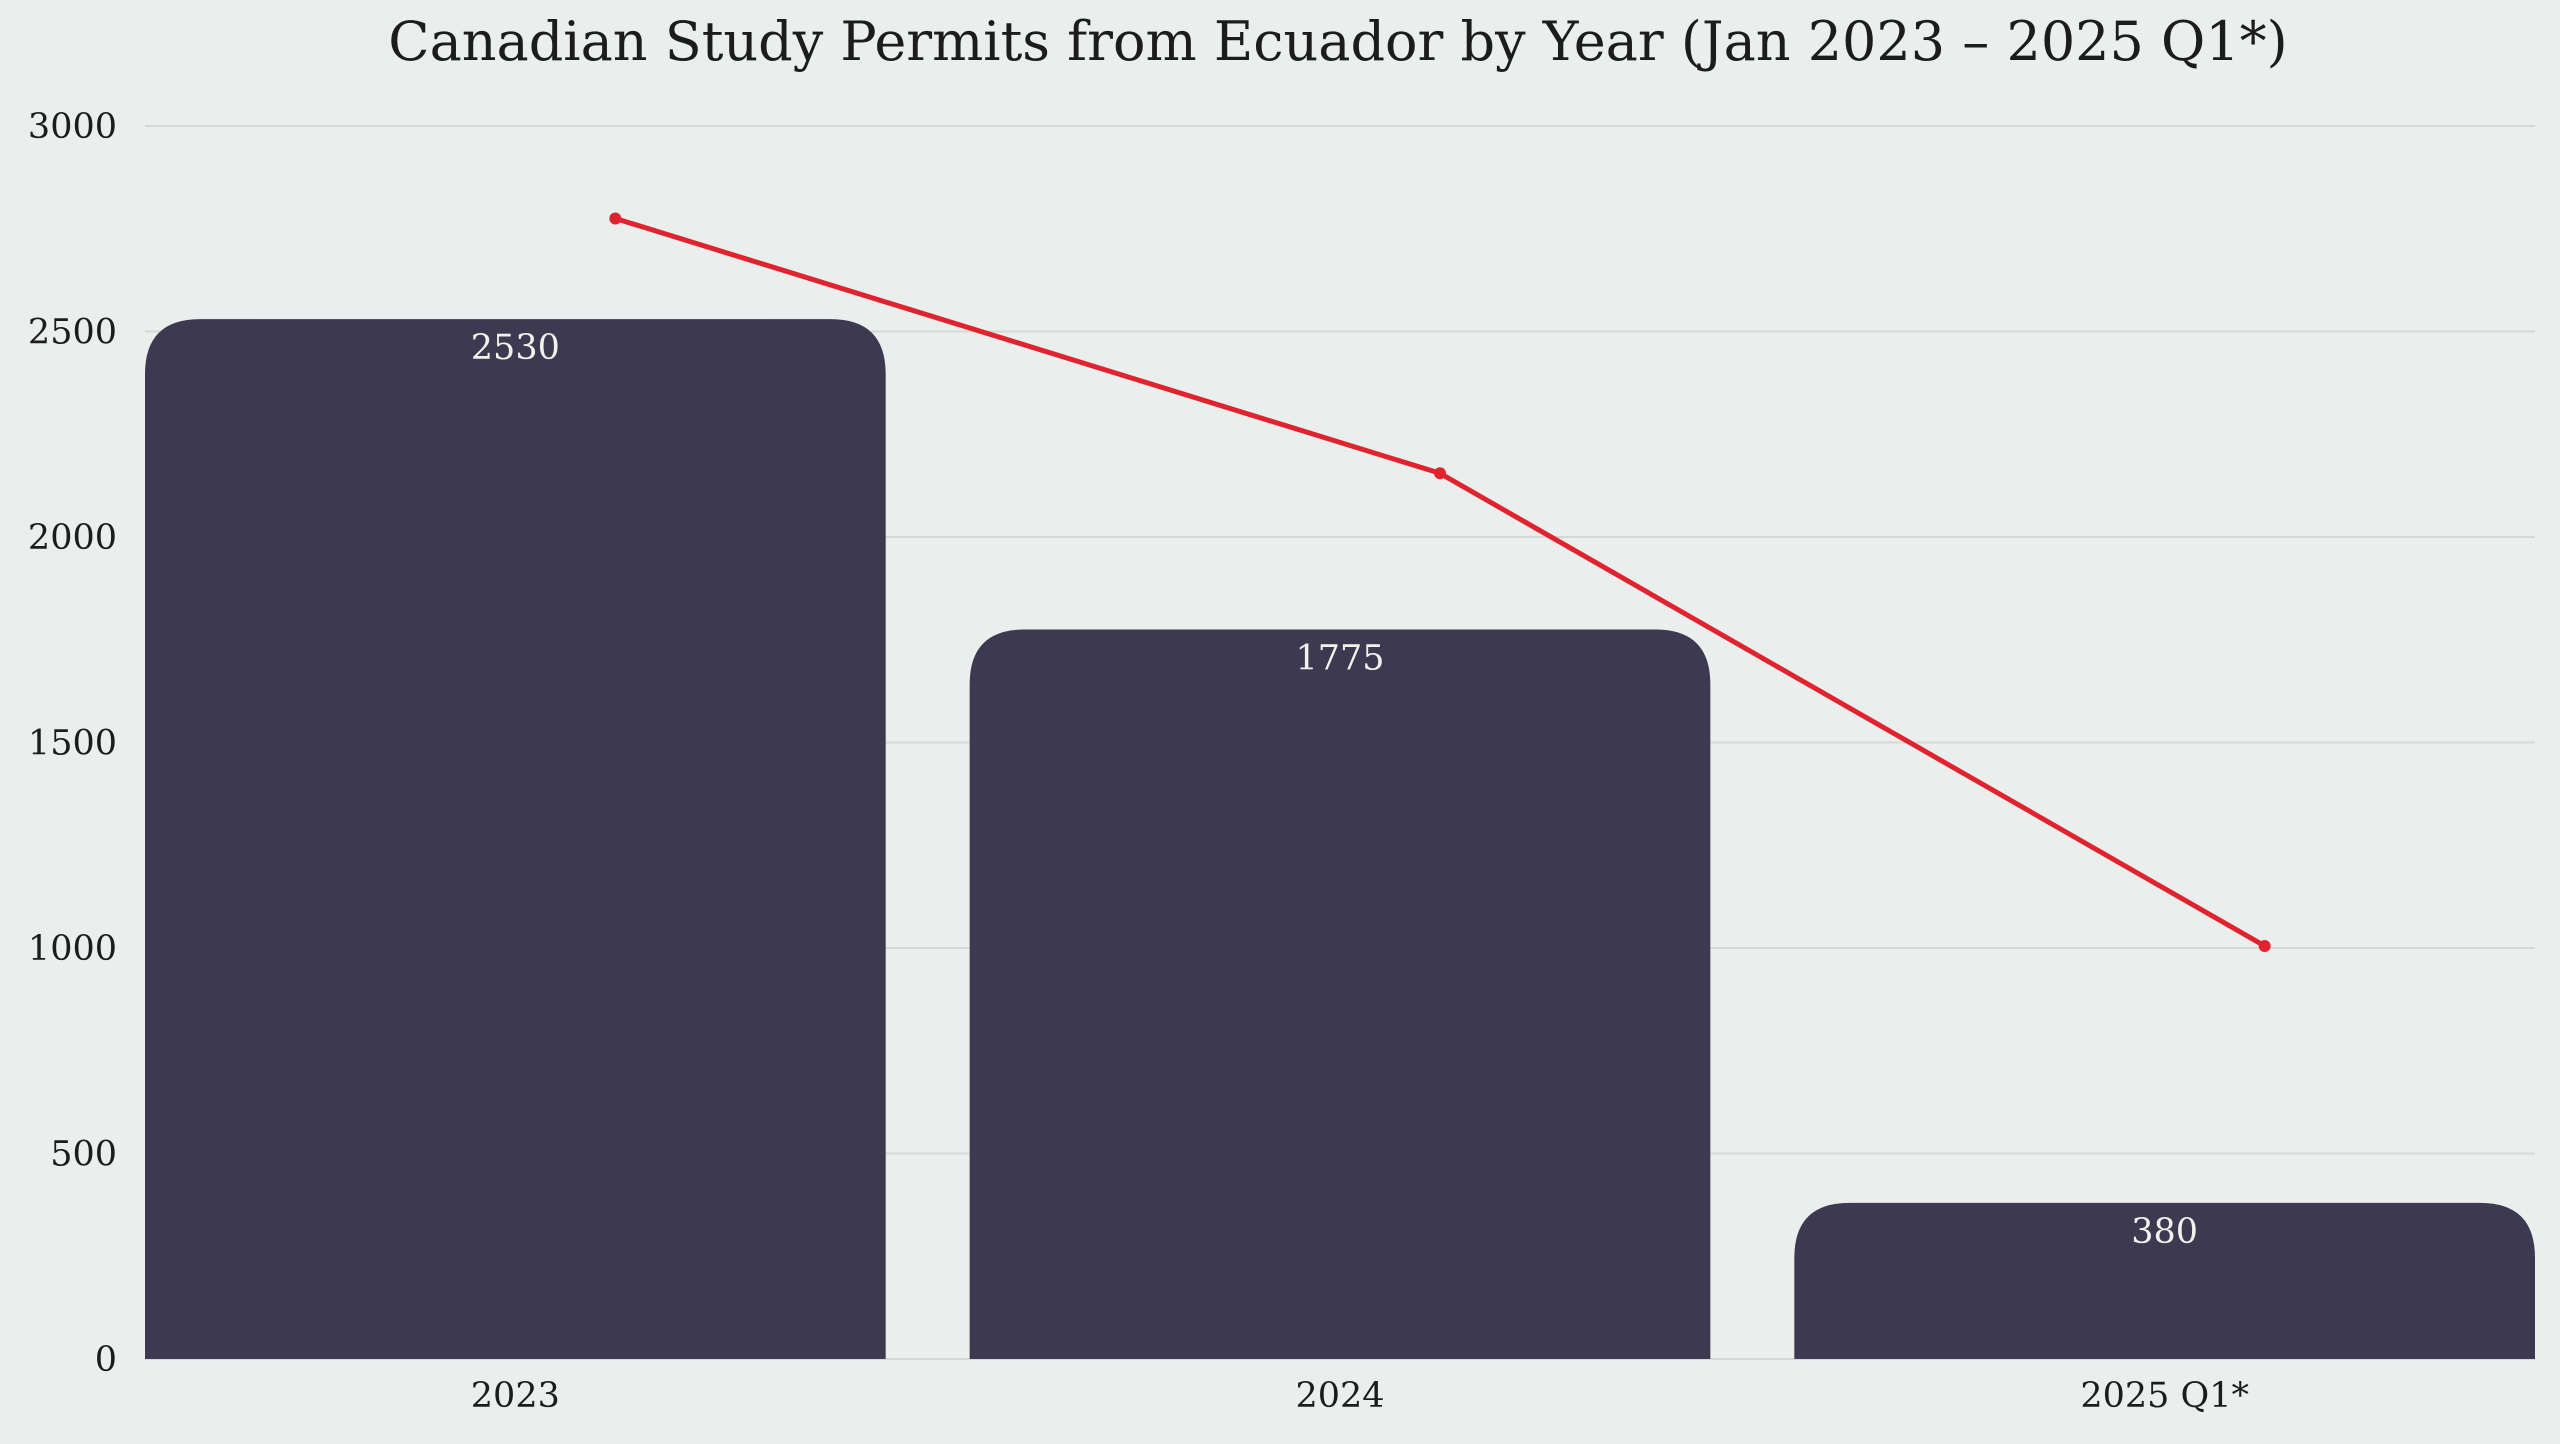  What do you see at coordinates (515, 1396) in the screenshot?
I see `x-tick-label: 2023` at bounding box center [515, 1396].